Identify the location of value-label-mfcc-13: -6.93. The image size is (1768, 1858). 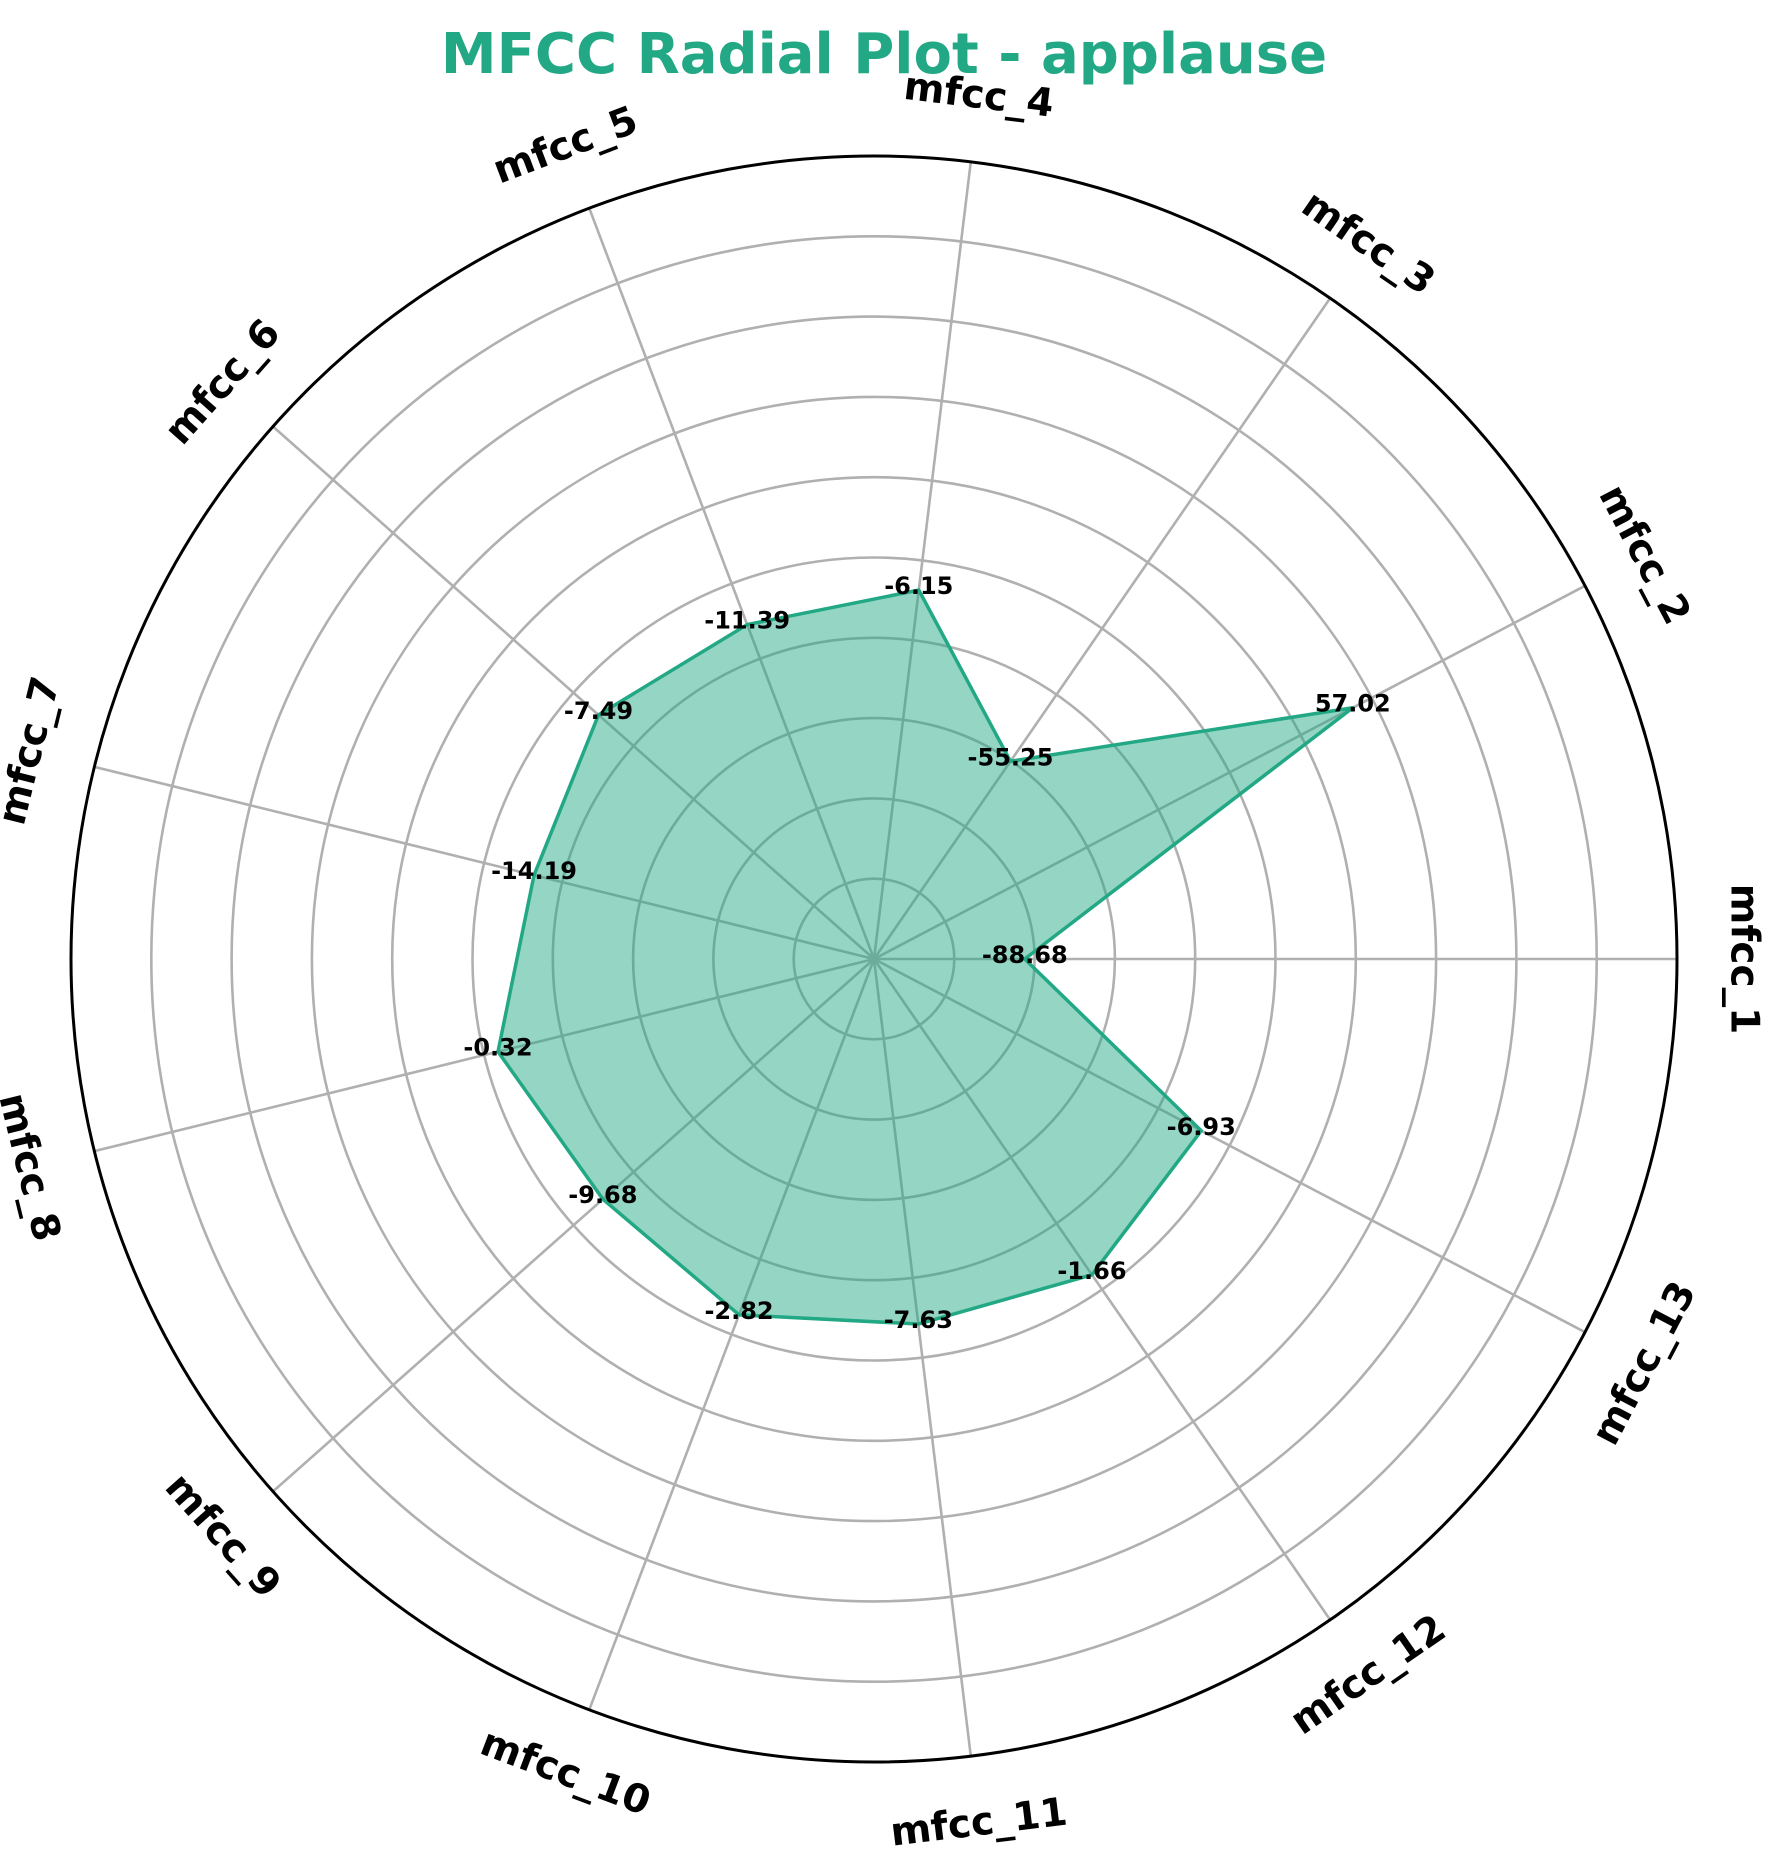
(1201, 1127).